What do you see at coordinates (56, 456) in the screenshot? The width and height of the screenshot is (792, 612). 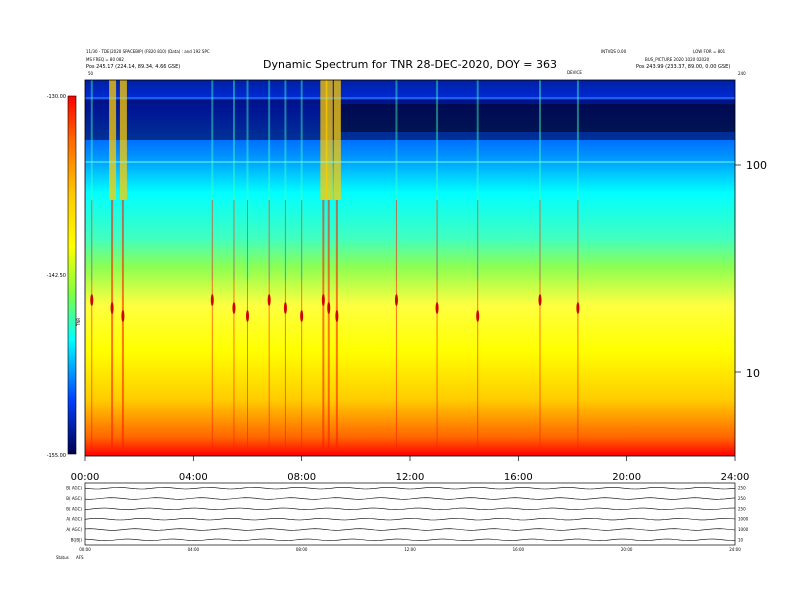 I see `colorbar-tick-bottom: -155.00` at bounding box center [56, 456].